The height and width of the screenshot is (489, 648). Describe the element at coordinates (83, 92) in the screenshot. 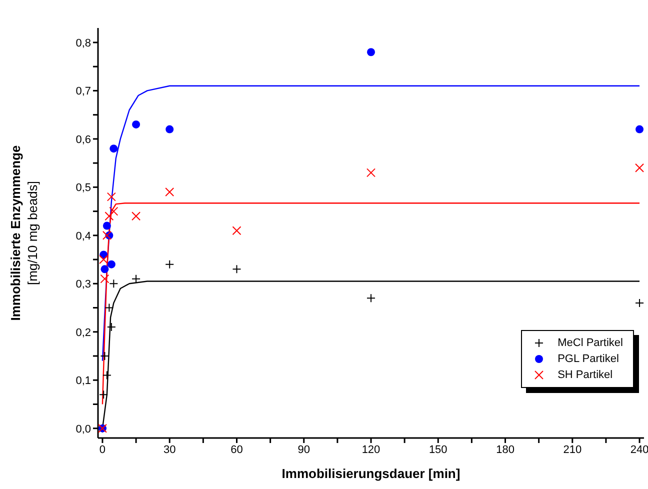

I see `y-tick-label: 0,7` at that location.